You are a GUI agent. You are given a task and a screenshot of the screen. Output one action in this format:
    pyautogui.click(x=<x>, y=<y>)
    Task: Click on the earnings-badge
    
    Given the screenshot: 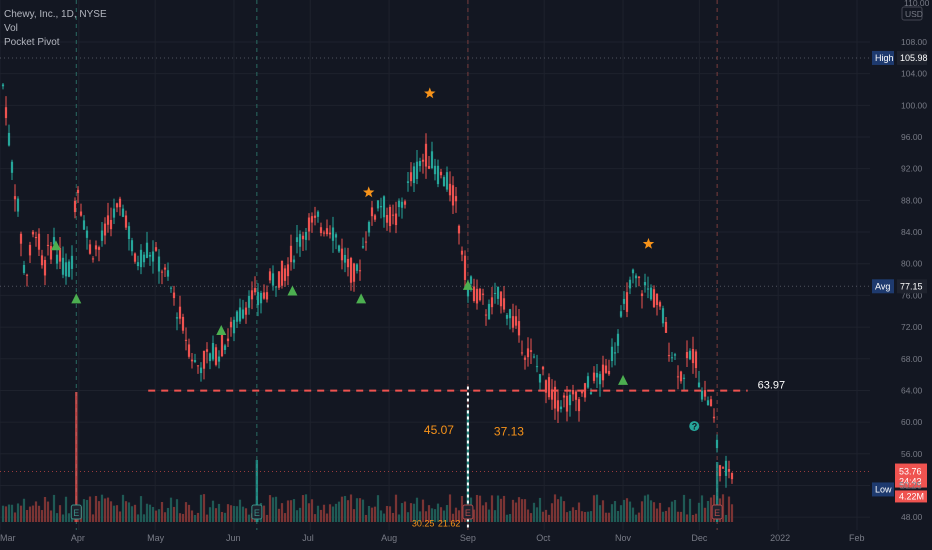 What is the action you would take?
    pyautogui.click(x=76, y=512)
    